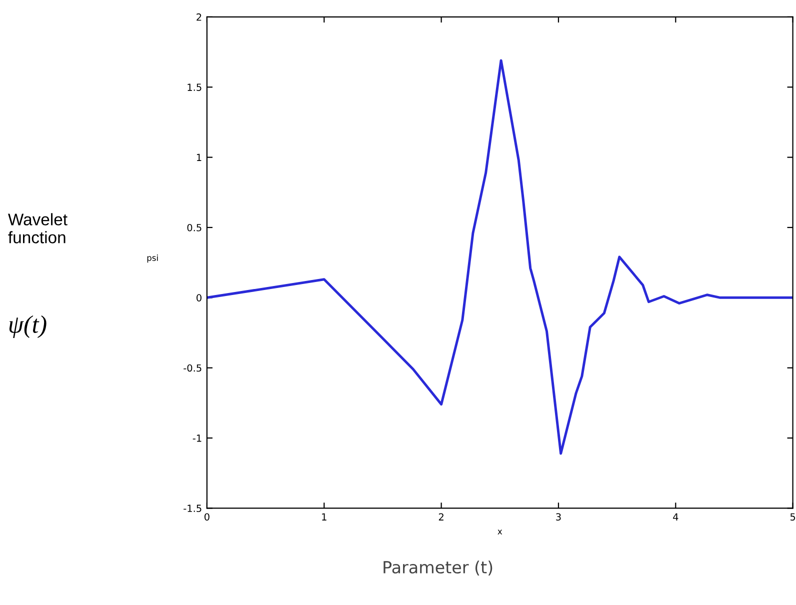  I want to click on y-tick-label: 1.5, so click(195, 87).